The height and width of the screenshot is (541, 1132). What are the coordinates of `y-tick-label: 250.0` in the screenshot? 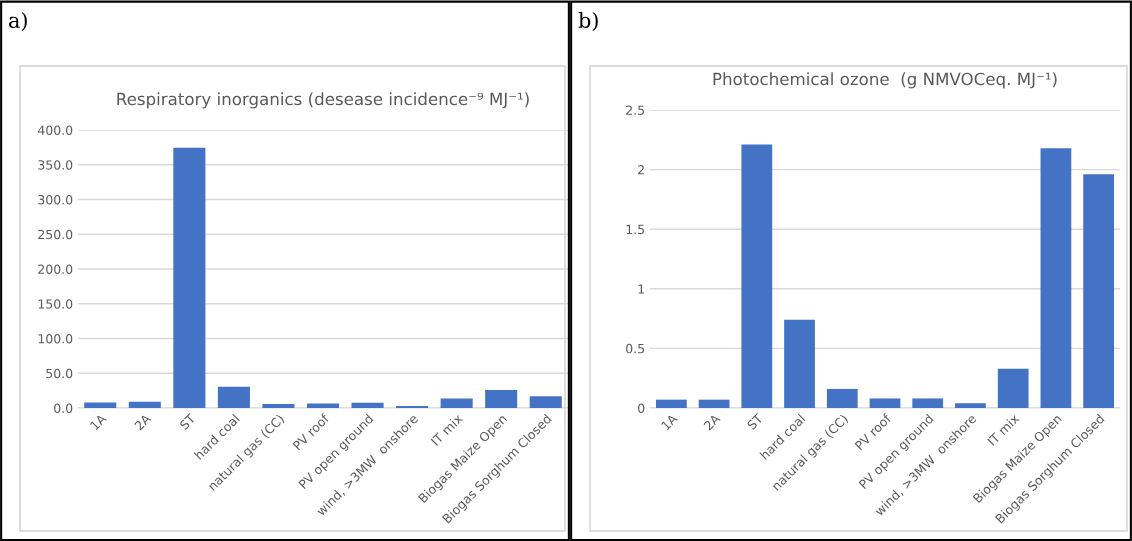 It's located at (55, 234).